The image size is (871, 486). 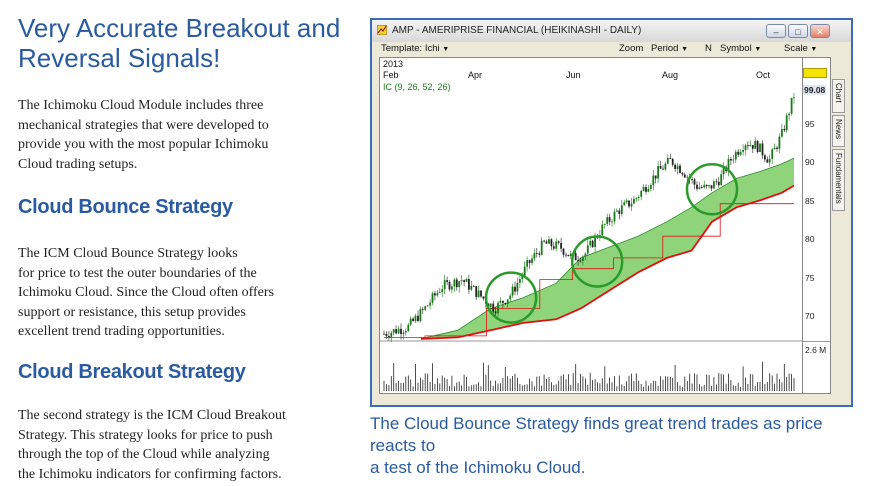 I want to click on template-label: Template: Ichi, so click(x=410, y=48).